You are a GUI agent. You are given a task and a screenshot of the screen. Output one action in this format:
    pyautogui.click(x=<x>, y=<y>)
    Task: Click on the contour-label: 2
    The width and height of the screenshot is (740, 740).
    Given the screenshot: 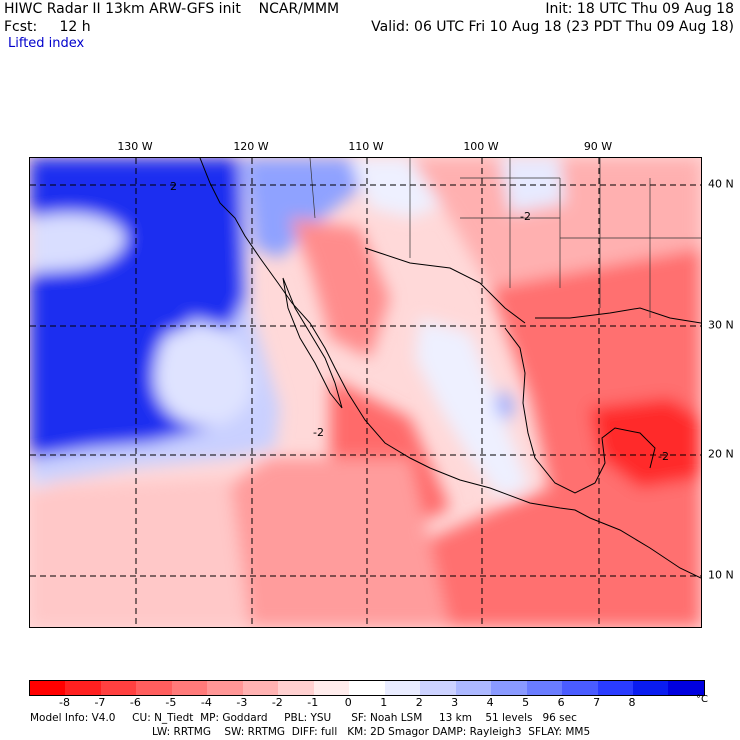 What is the action you would take?
    pyautogui.click(x=173, y=186)
    